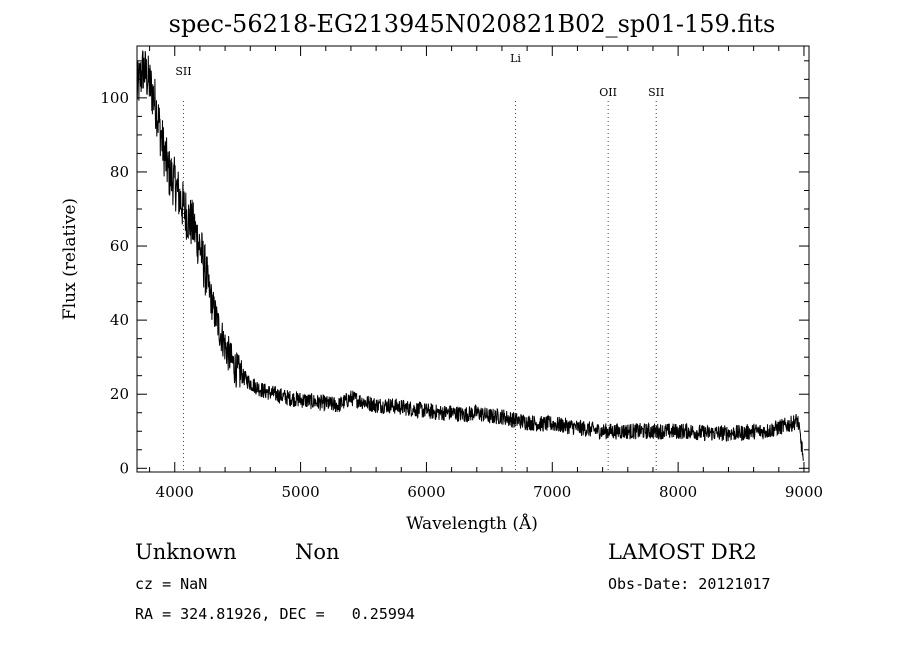 The width and height of the screenshot is (900, 650). What do you see at coordinates (682, 552) in the screenshot?
I see `survey-name: LAMOST DR2` at bounding box center [682, 552].